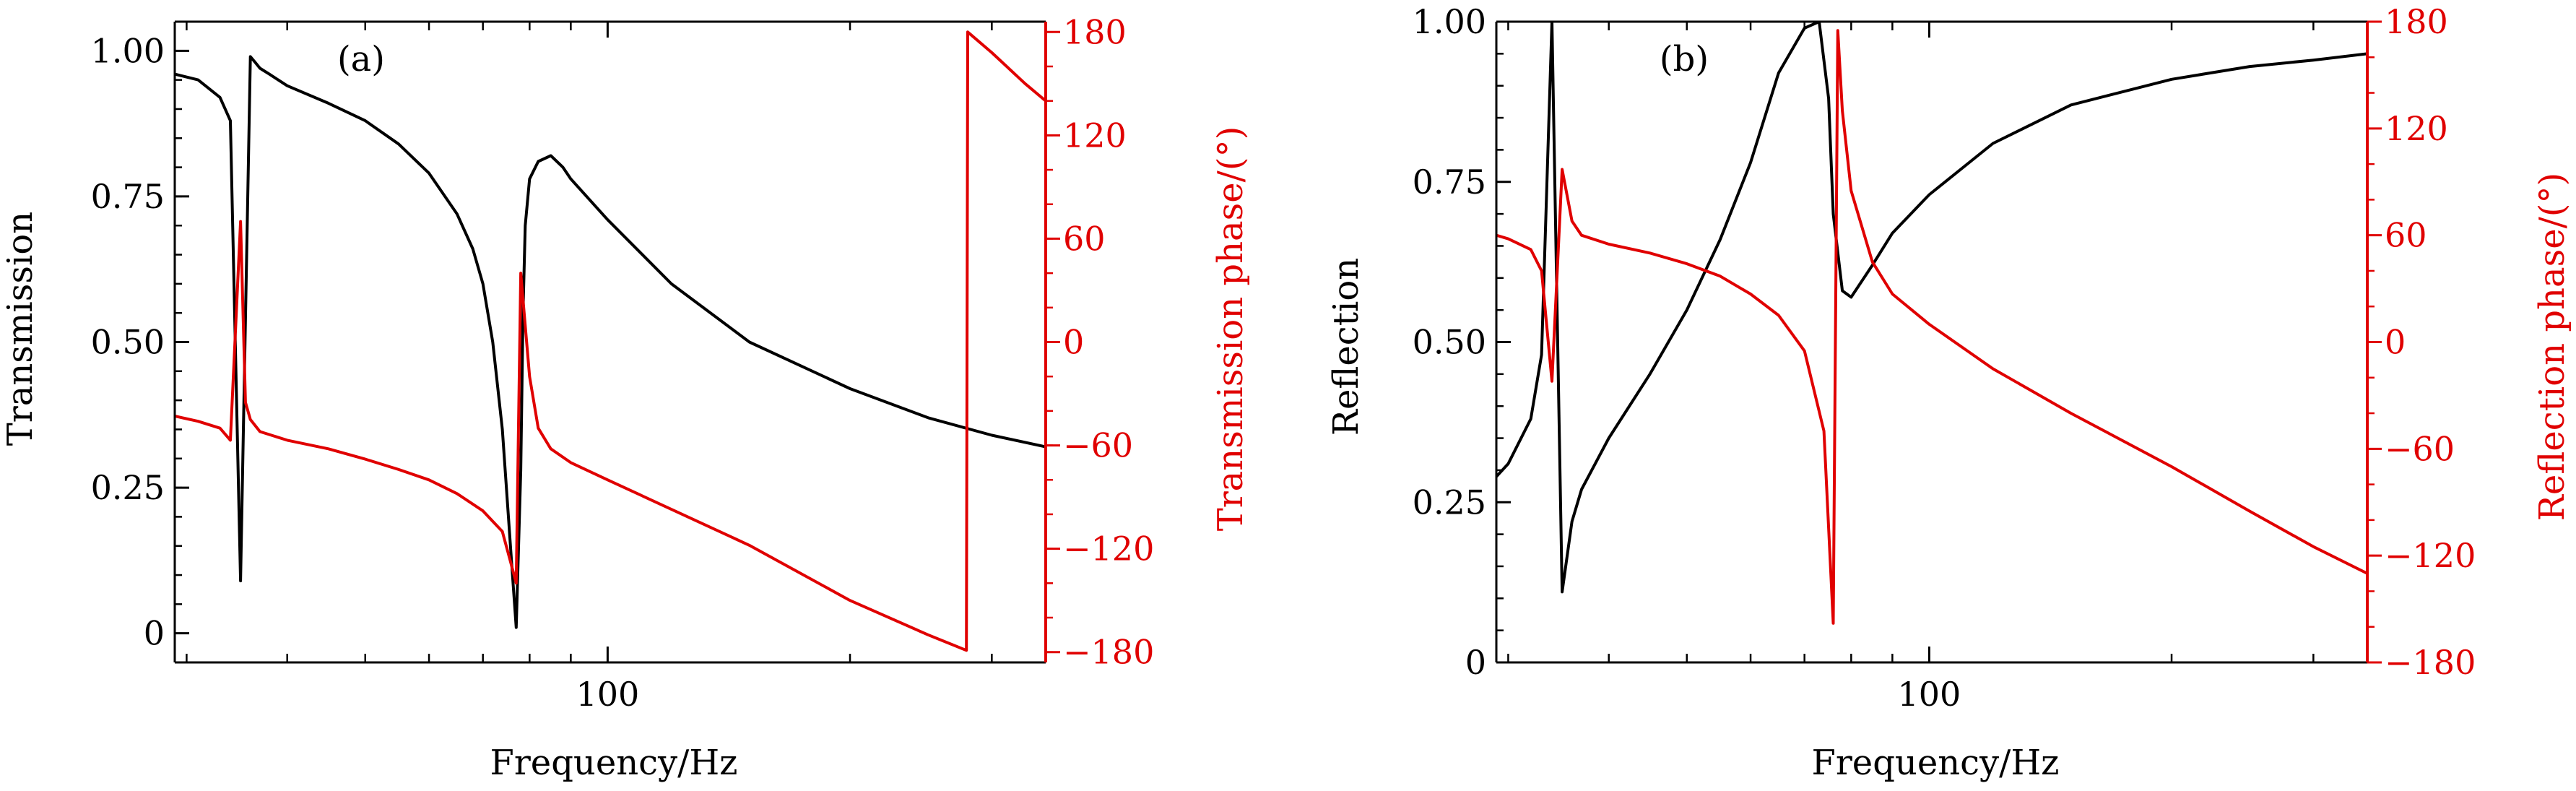 The image size is (2576, 791). I want to click on y-right-tick-label-a: −120, so click(1108, 549).